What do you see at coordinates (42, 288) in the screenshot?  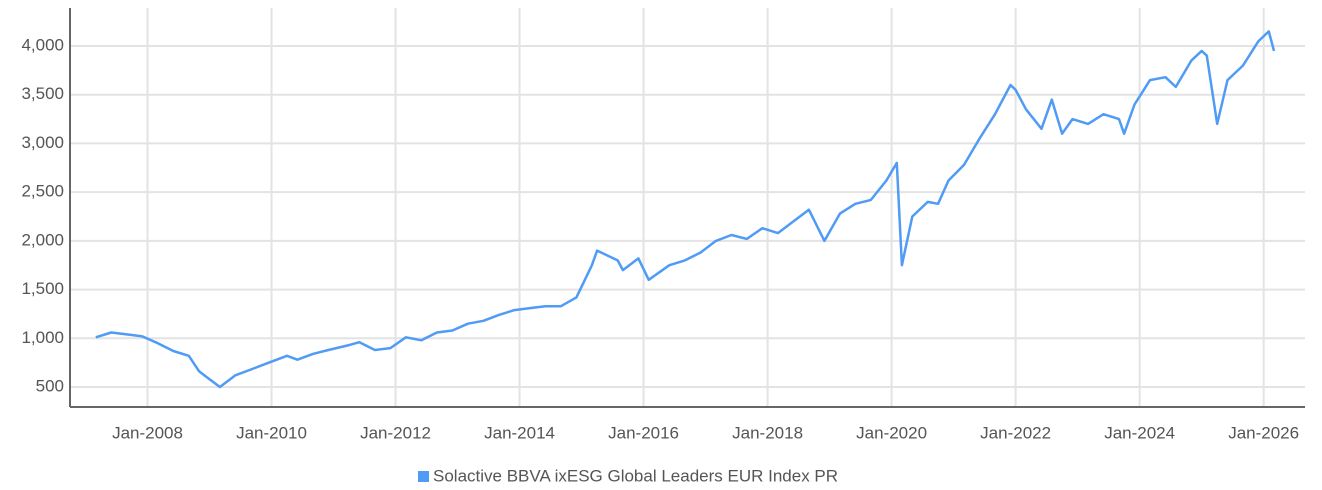 I see `y-tick-label: 1,500` at bounding box center [42, 288].